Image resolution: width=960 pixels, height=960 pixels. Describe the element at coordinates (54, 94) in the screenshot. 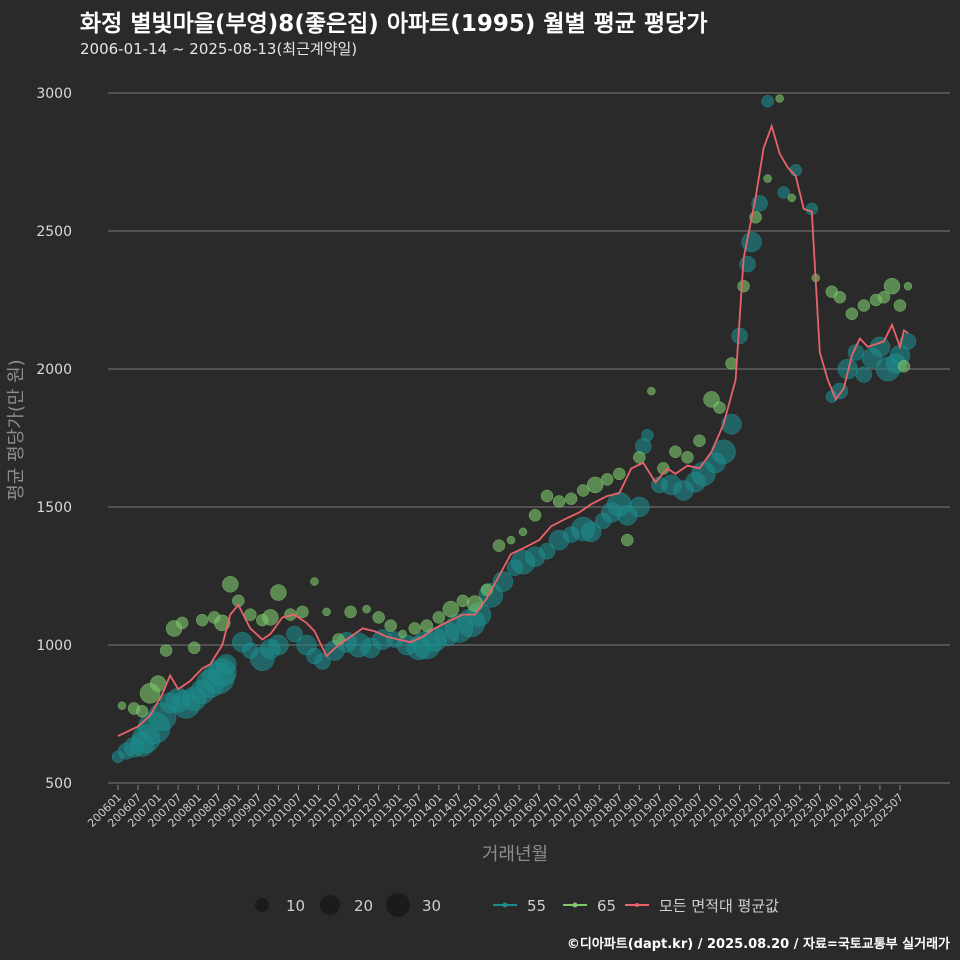

I see `y-tick-label: 3000` at that location.